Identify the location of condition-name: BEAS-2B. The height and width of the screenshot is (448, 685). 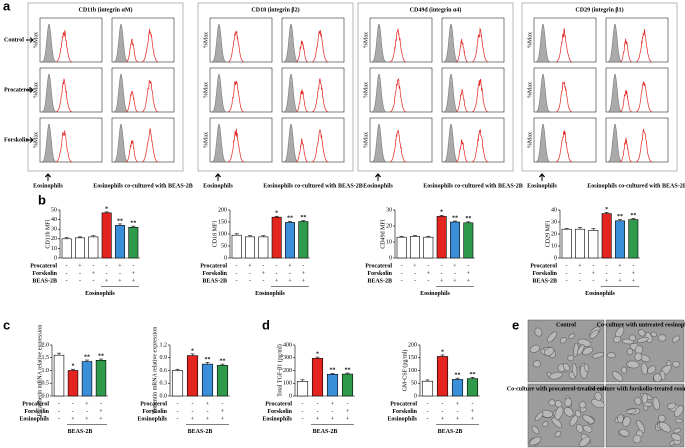
(544, 281).